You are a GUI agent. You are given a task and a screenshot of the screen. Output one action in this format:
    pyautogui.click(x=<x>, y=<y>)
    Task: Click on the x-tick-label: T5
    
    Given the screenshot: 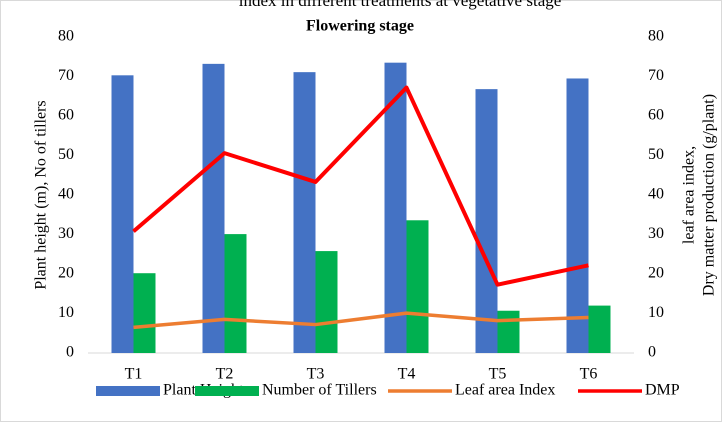 What is the action you would take?
    pyautogui.click(x=498, y=374)
    